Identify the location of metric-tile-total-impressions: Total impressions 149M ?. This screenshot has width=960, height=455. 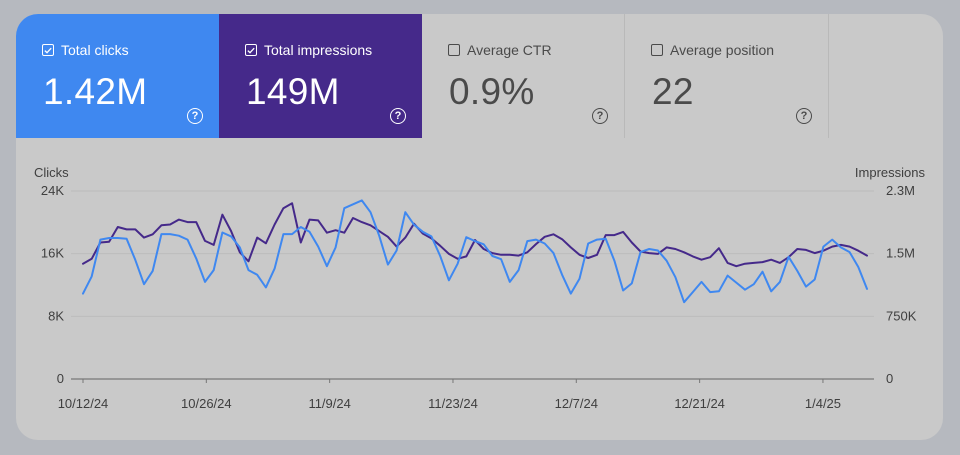
(320, 76).